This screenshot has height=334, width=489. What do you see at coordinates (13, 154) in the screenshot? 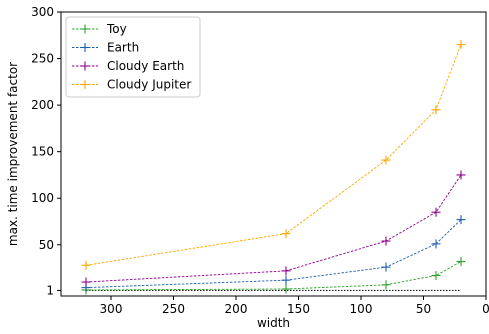
I see `y-axis-label: max. time improvement factor` at bounding box center [13, 154].